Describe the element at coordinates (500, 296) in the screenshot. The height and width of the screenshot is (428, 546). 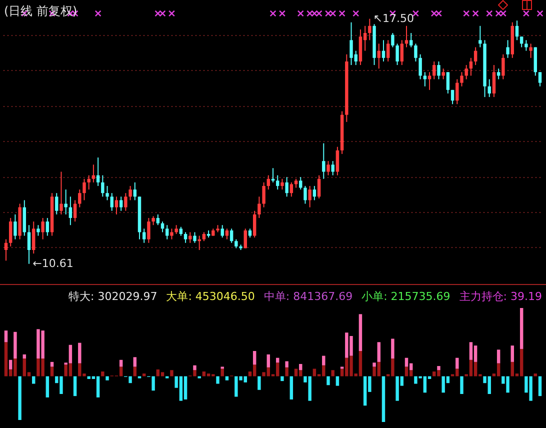
I see `text: 主力持仓: 39.19` at that location.